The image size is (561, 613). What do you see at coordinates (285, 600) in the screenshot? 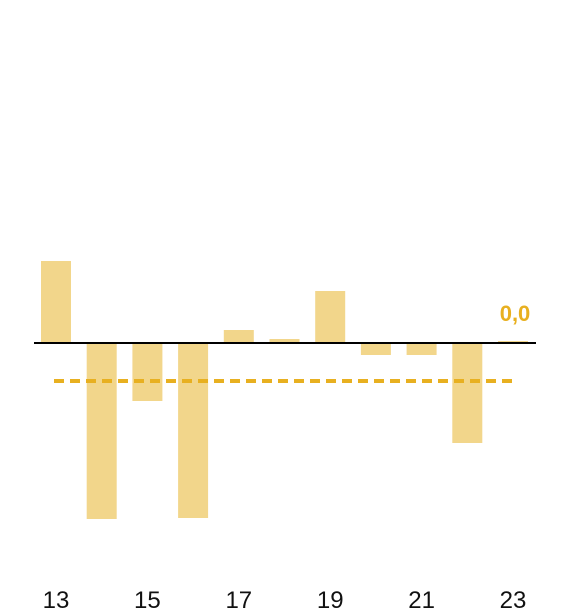
I see `x-tick-labels: 13 15 17 19 21 23` at bounding box center [285, 600].